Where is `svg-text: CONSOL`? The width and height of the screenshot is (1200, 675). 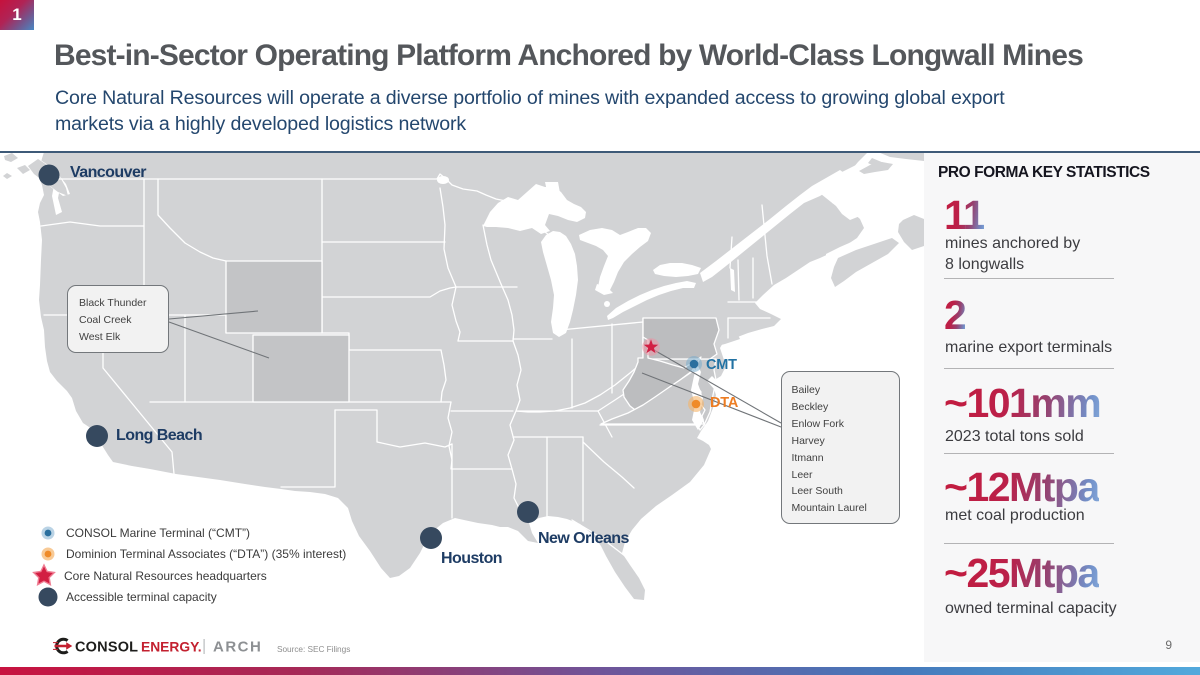 svg-text: CONSOL is located at coordinates (106, 648).